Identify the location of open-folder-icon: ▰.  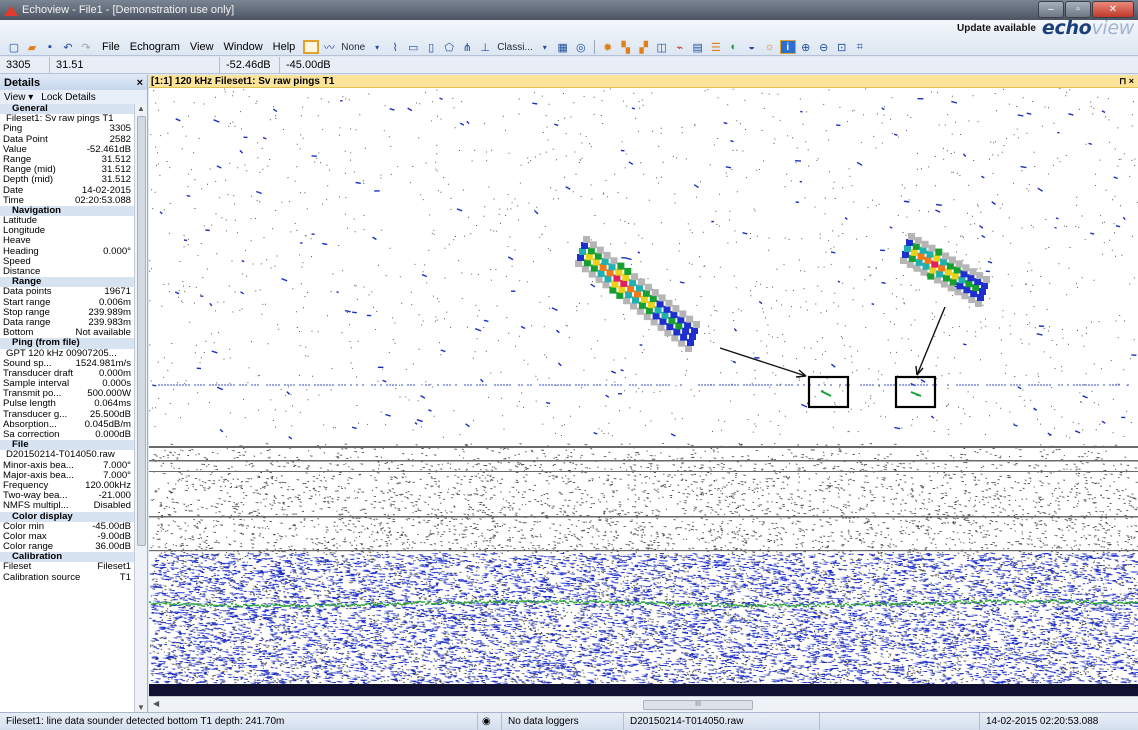
(32, 47).